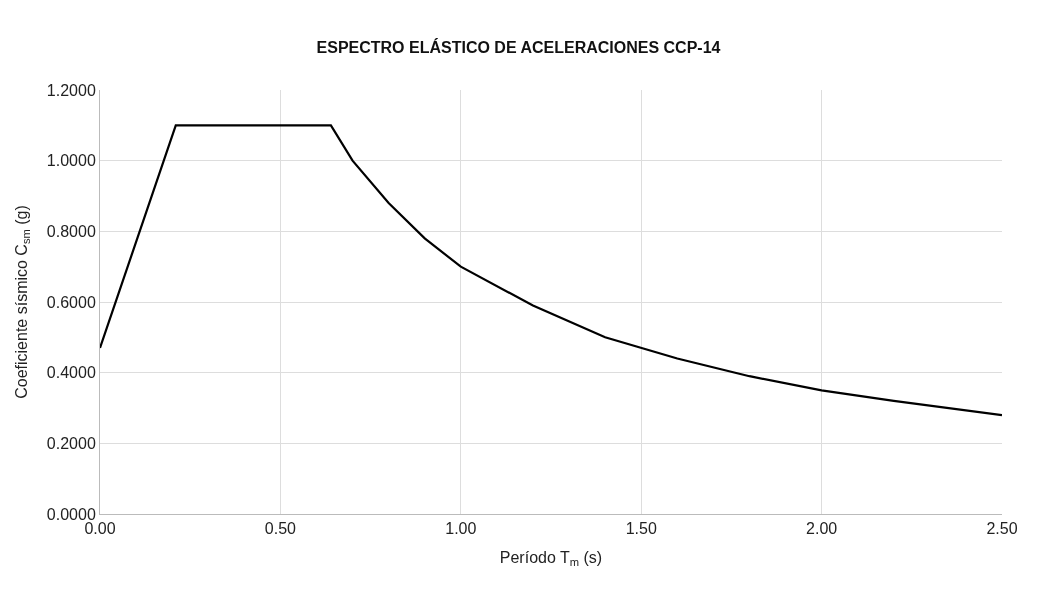 The width and height of the screenshot is (1037, 594). I want to click on y-tick-label: 0.8000, so click(71, 231).